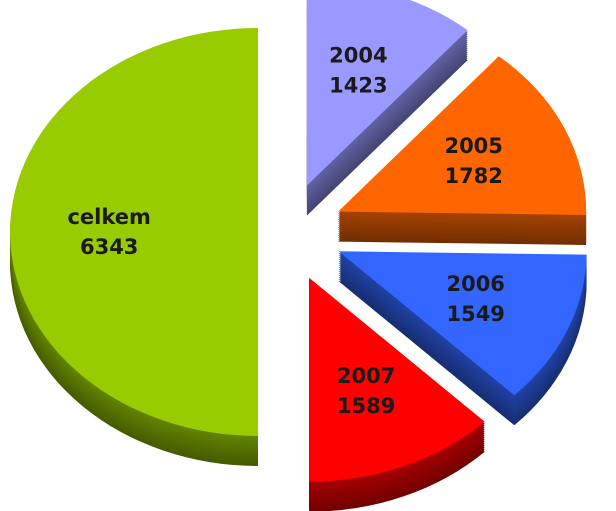 This screenshot has width=616, height=511. What do you see at coordinates (475, 284) in the screenshot?
I see `slice-label: 2006` at bounding box center [475, 284].